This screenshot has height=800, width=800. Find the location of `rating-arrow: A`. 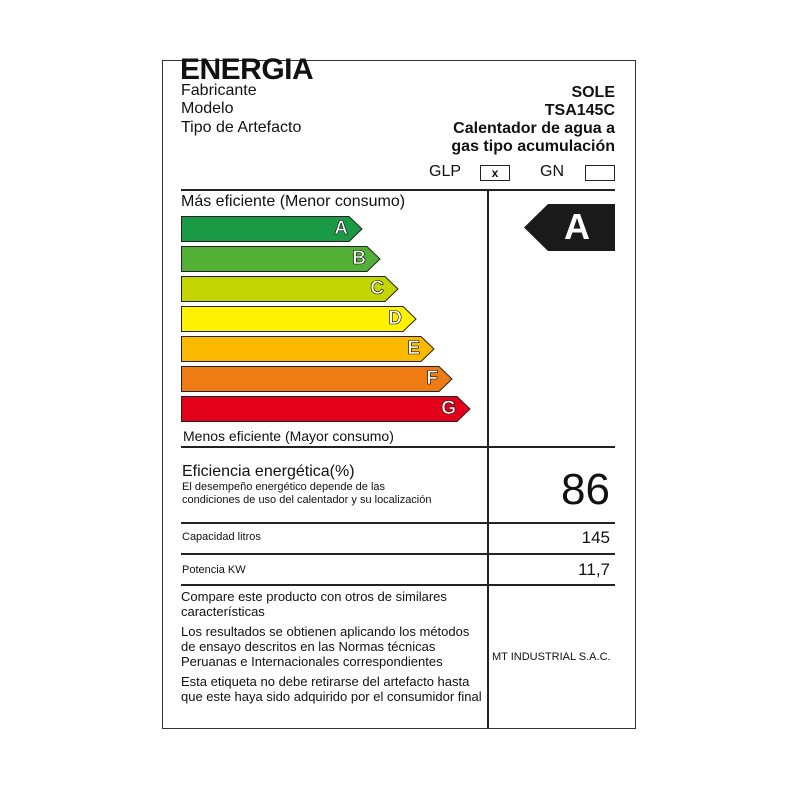

rating-arrow: A is located at coordinates (569, 227).